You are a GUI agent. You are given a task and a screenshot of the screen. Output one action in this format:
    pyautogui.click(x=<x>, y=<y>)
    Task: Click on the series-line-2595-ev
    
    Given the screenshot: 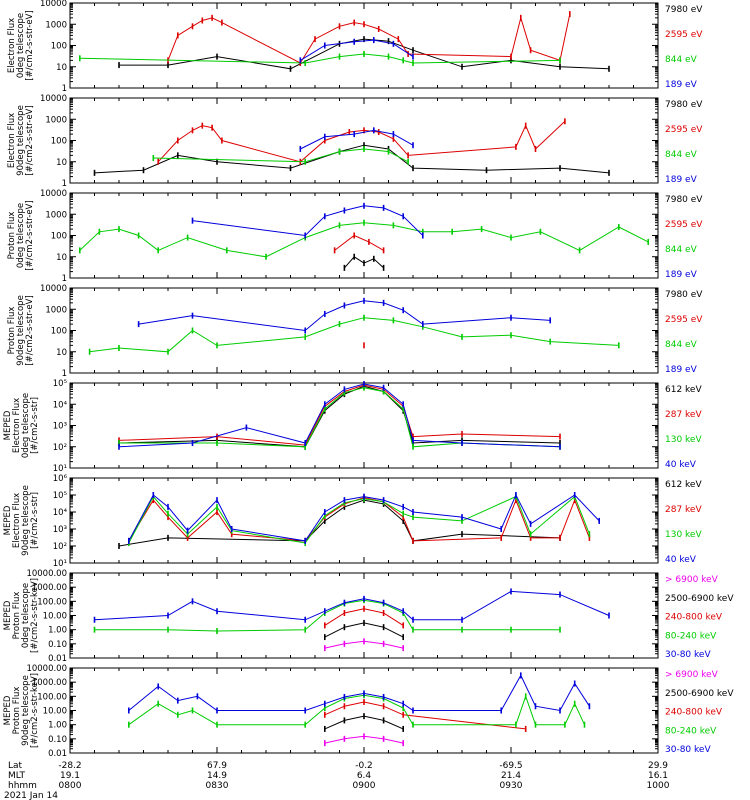 What is the action you would take?
    pyautogui.click(x=359, y=242)
    